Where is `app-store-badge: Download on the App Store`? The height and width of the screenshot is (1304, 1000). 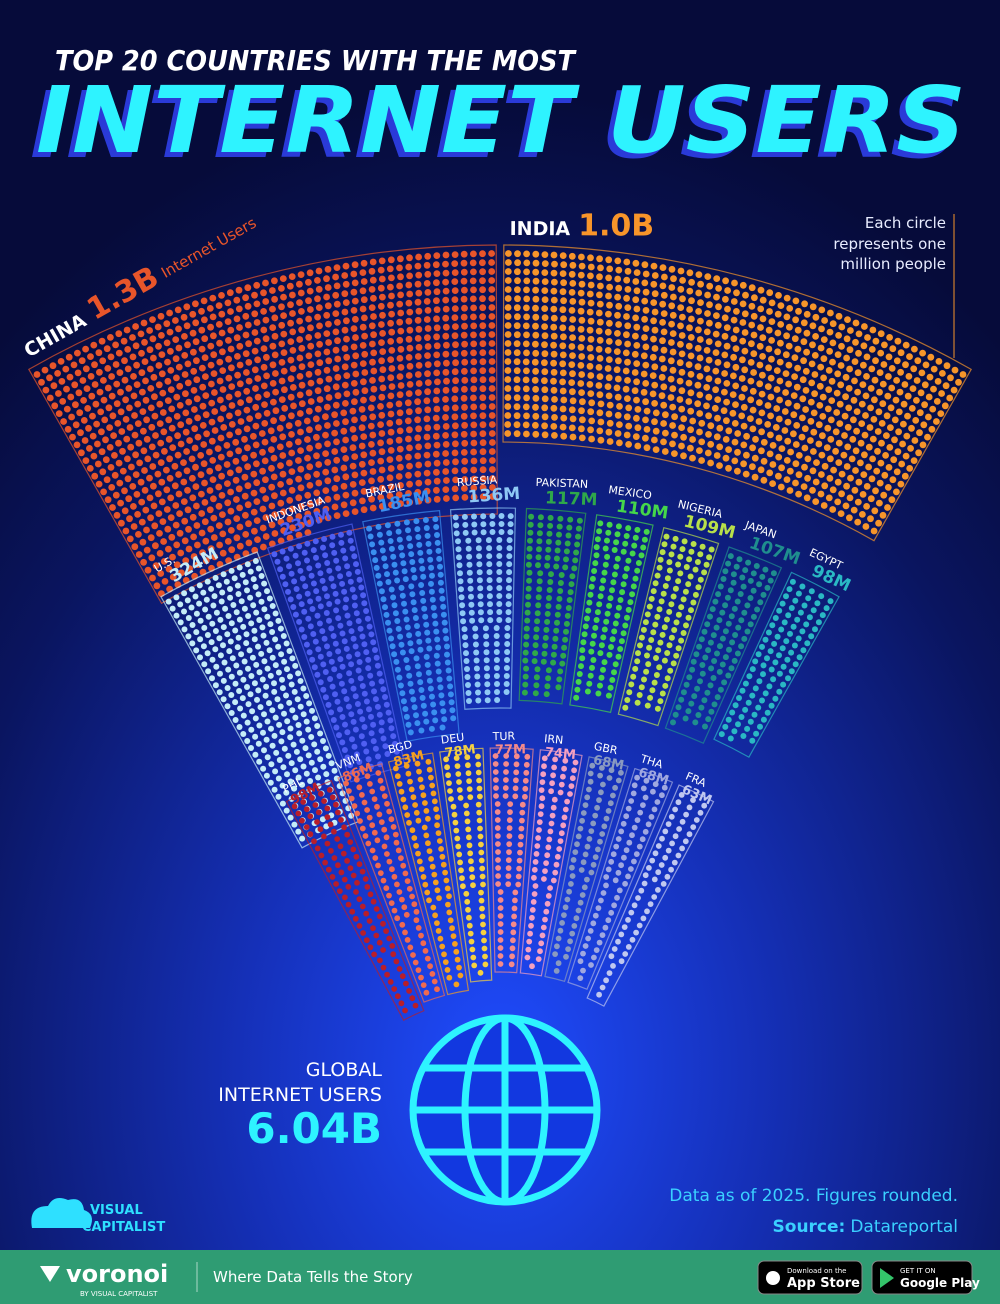
app-store-badge: Download on the App Store is located at coordinates (810, 1277).